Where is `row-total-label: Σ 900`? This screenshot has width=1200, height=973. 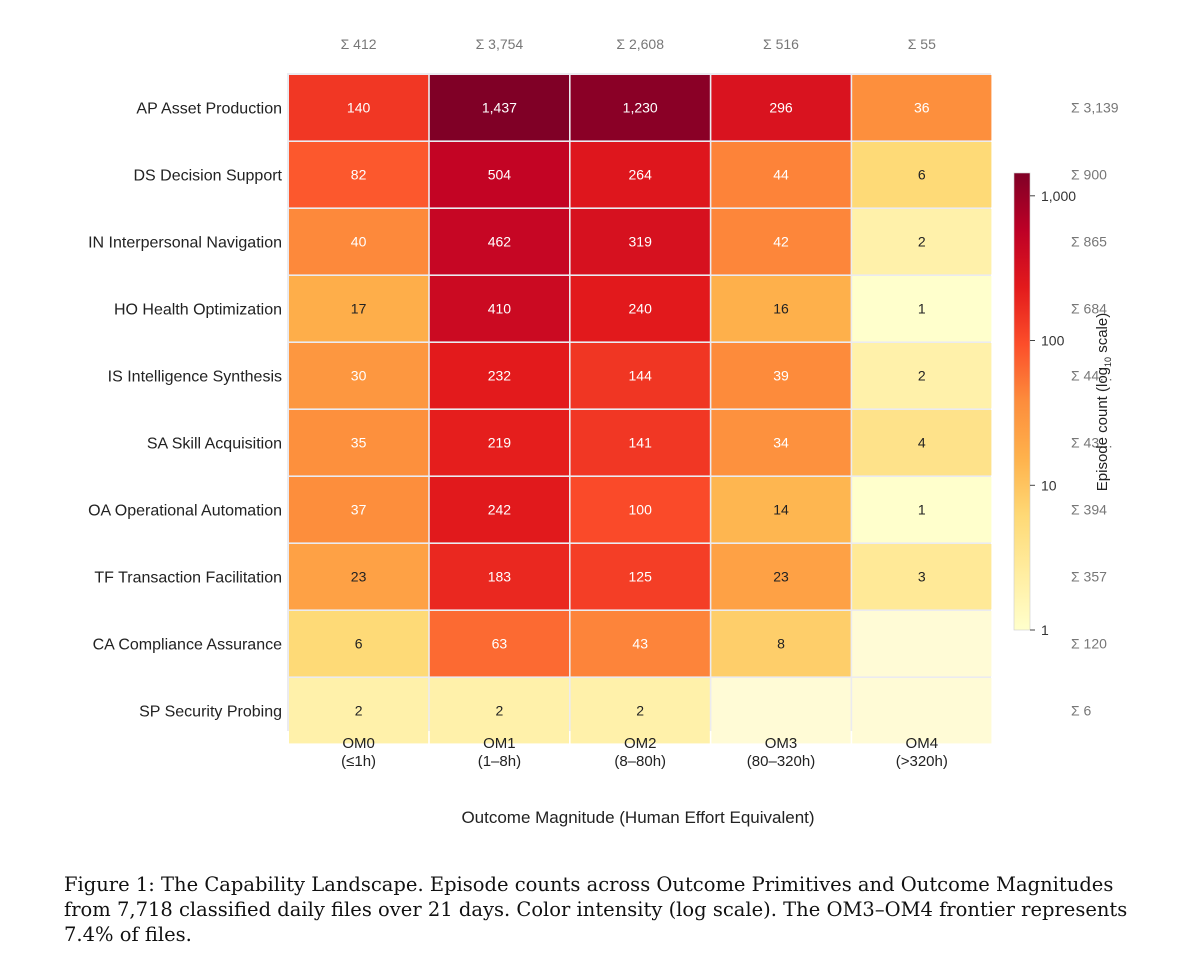
row-total-label: Σ 900 is located at coordinates (1089, 175).